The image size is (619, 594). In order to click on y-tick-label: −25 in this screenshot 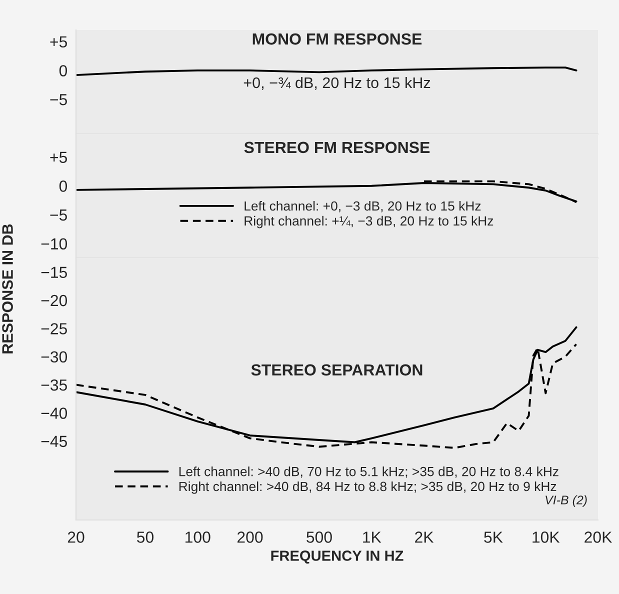, I will do `click(54, 328)`.